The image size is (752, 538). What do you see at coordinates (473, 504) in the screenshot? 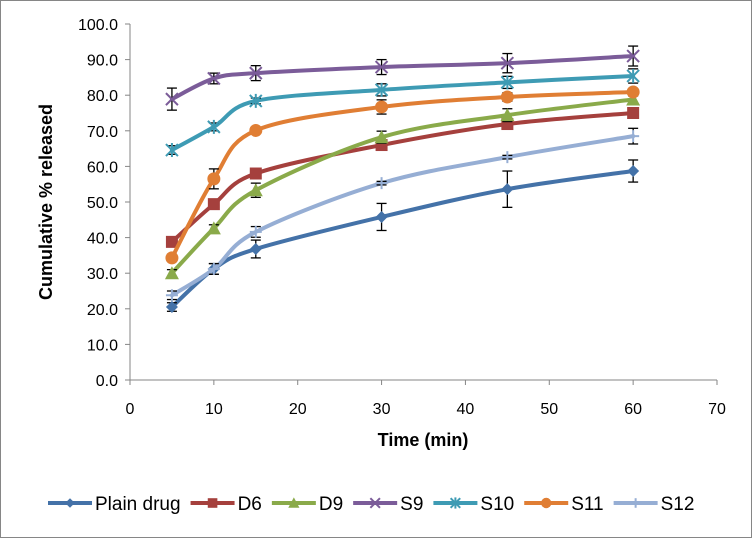
I see `legend-item-s10: S10` at bounding box center [473, 504].